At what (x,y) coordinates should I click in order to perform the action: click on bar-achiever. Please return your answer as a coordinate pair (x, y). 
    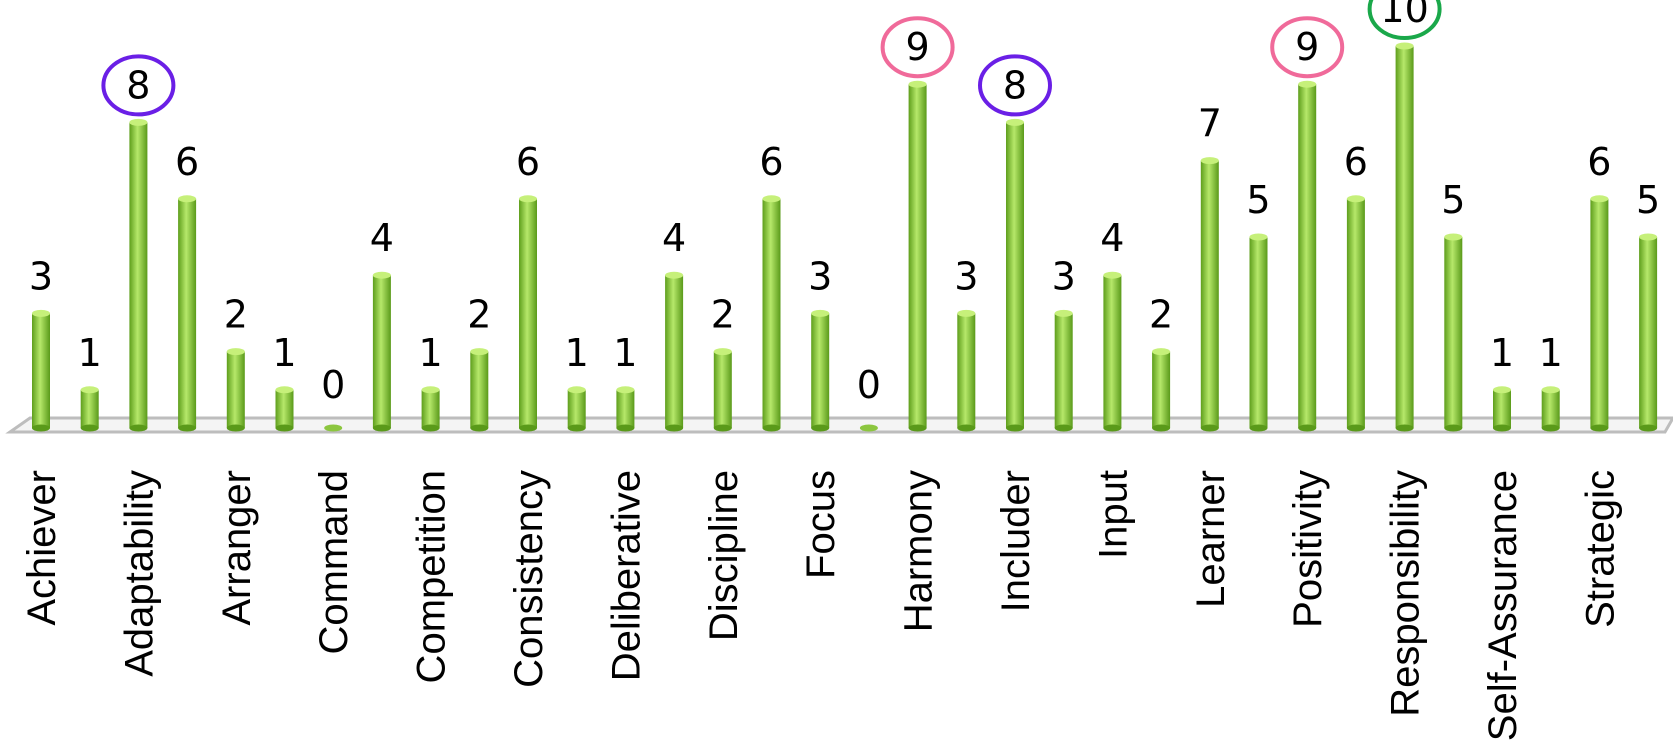
    Looking at the image, I should click on (41, 370).